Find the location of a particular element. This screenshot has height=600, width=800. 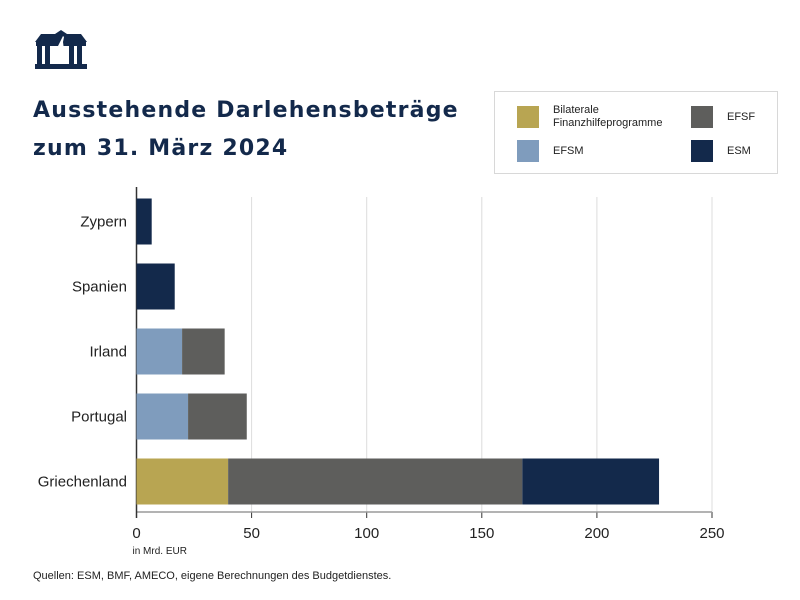

legend-label: ESM is located at coordinates (739, 151).